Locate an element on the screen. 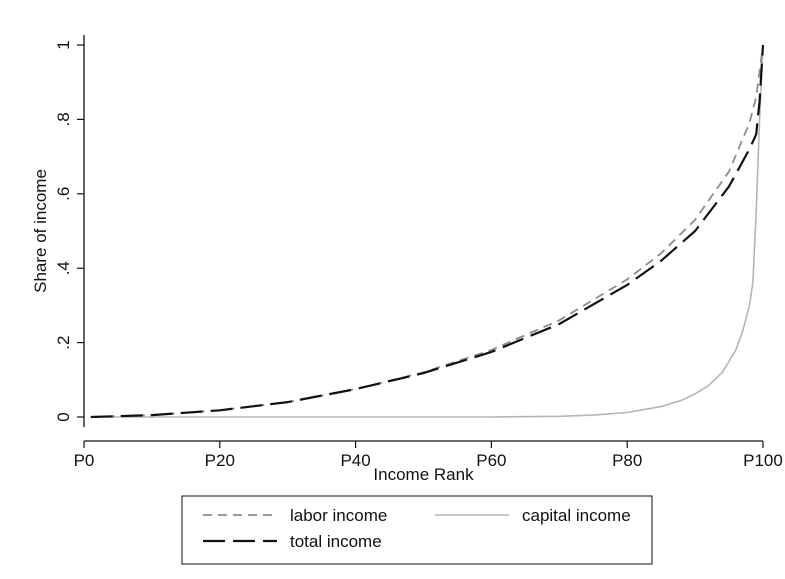 This screenshot has width=785, height=579. y-tick-label: 0 is located at coordinates (63, 416).